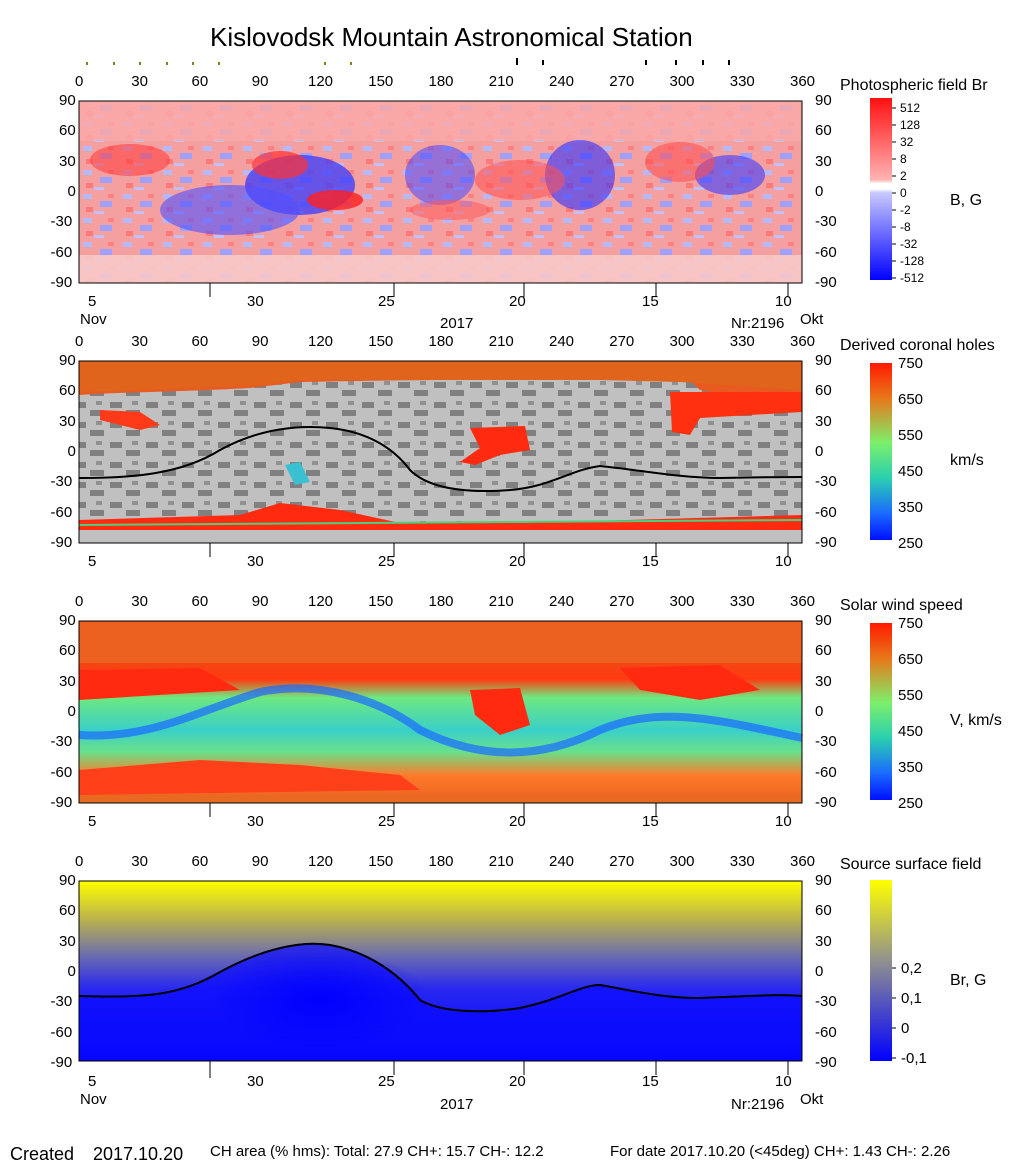  What do you see at coordinates (457, 1104) in the screenshot?
I see `year-label-bottom: 2017` at bounding box center [457, 1104].